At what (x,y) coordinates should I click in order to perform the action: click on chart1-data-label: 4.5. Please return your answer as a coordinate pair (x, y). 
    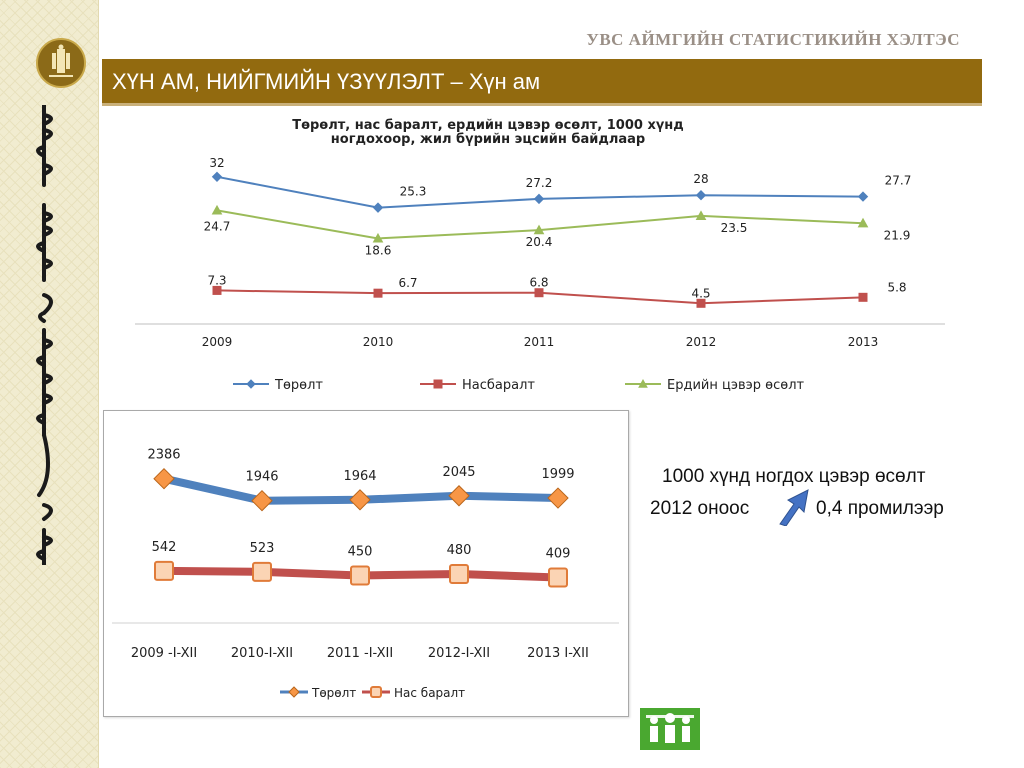
    Looking at the image, I should click on (700, 293).